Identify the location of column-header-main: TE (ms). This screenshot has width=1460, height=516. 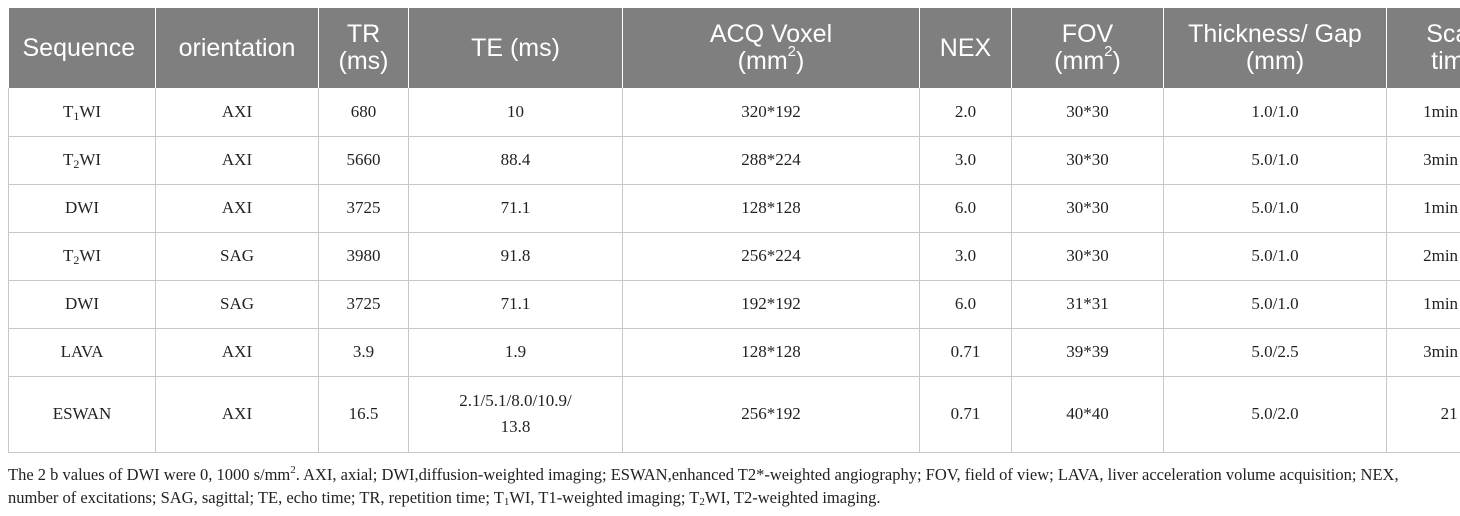
(515, 47).